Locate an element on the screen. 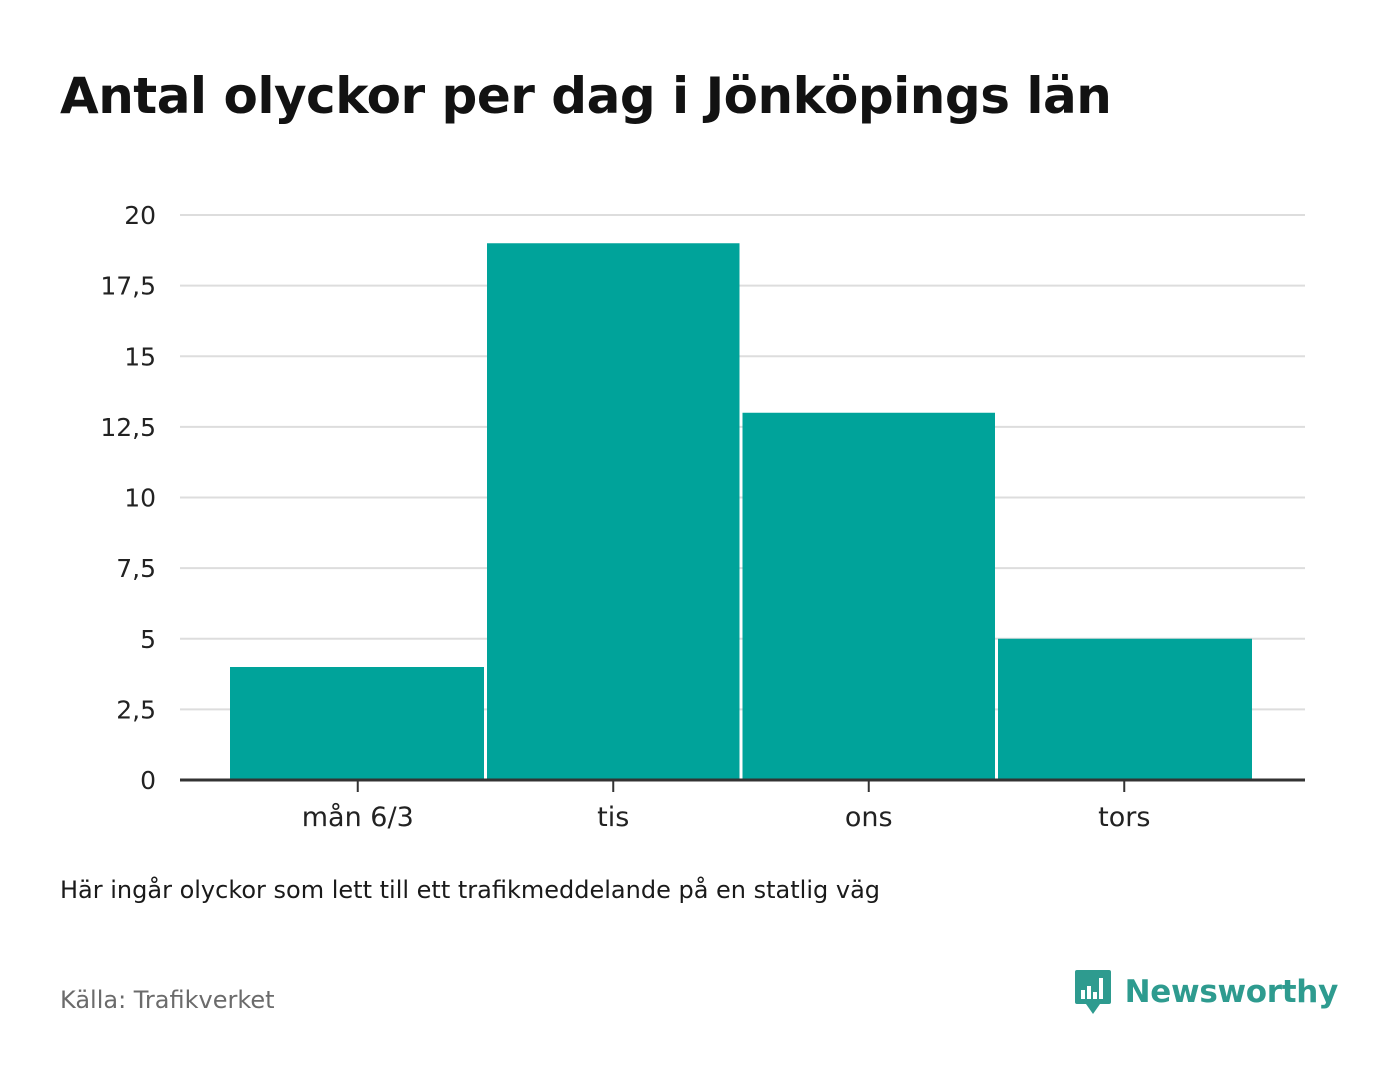 The image size is (1400, 1080). y-tick-label: 10 is located at coordinates (140, 498).